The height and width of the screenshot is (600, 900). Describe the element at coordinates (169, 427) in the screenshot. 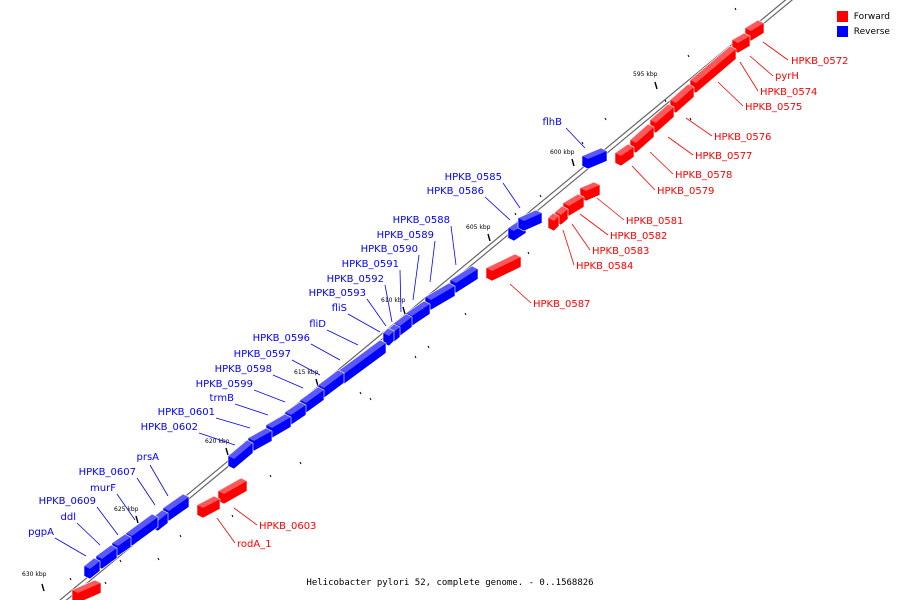

I see `gene-label-hpkb-0602: HPKB_0602` at that location.